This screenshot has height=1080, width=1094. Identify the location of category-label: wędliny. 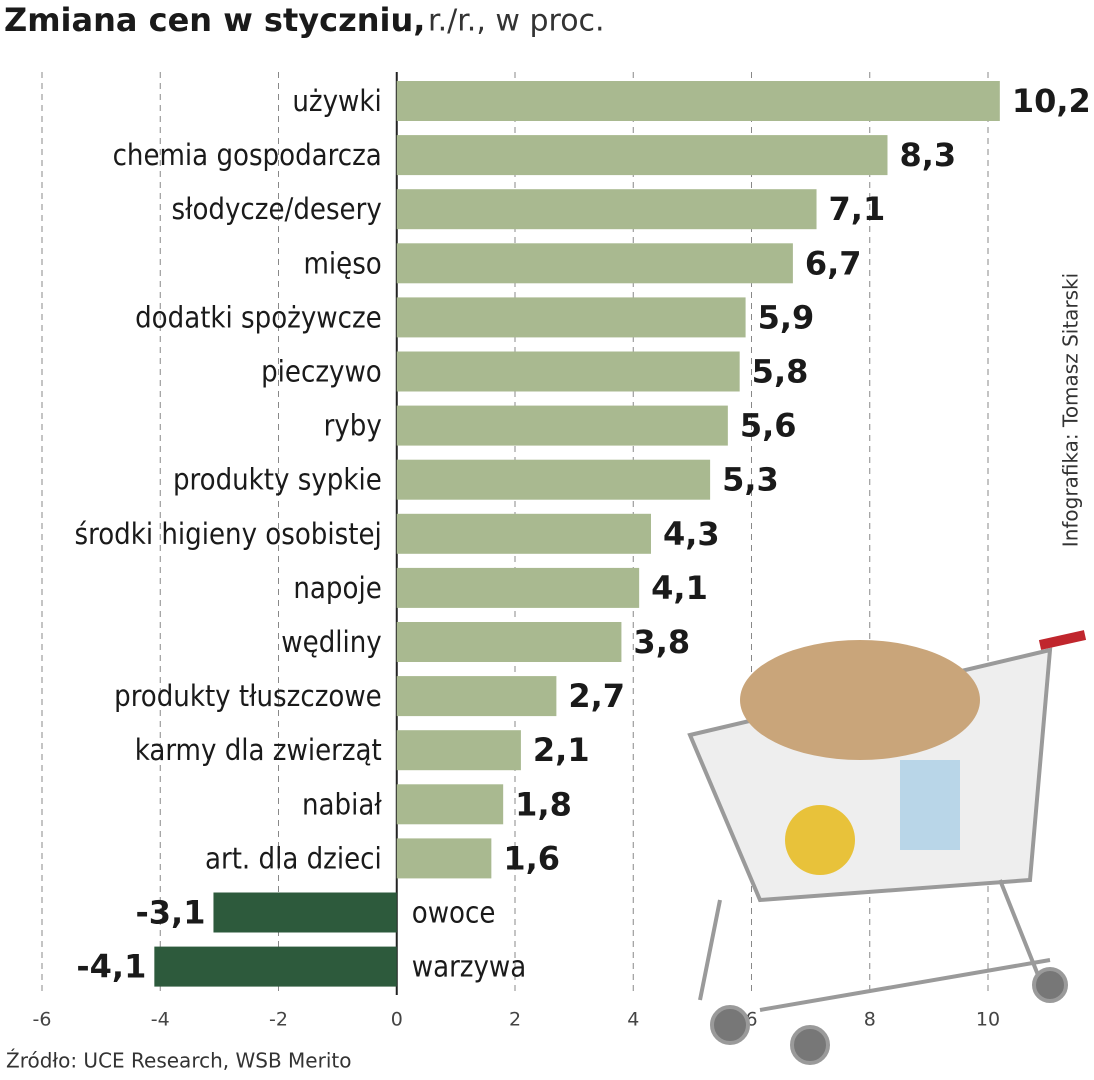
(331, 642).